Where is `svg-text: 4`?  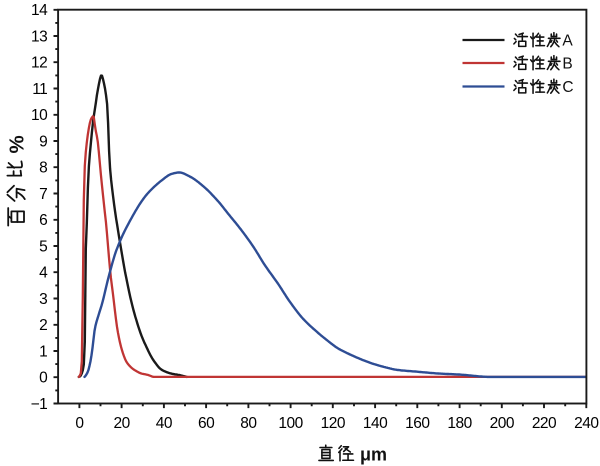 svg-text: 4 is located at coordinates (43, 273).